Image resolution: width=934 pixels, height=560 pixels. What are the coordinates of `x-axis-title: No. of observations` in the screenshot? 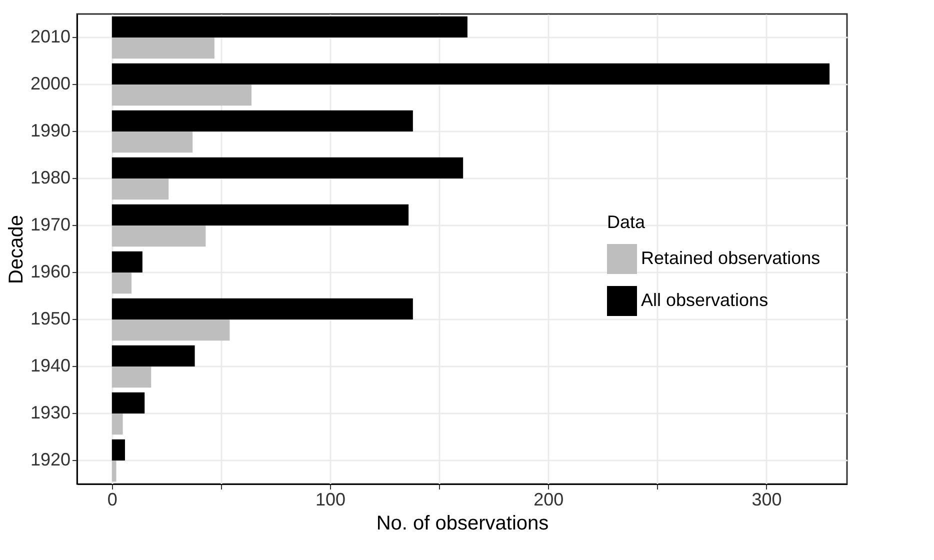 It's located at (462, 523).